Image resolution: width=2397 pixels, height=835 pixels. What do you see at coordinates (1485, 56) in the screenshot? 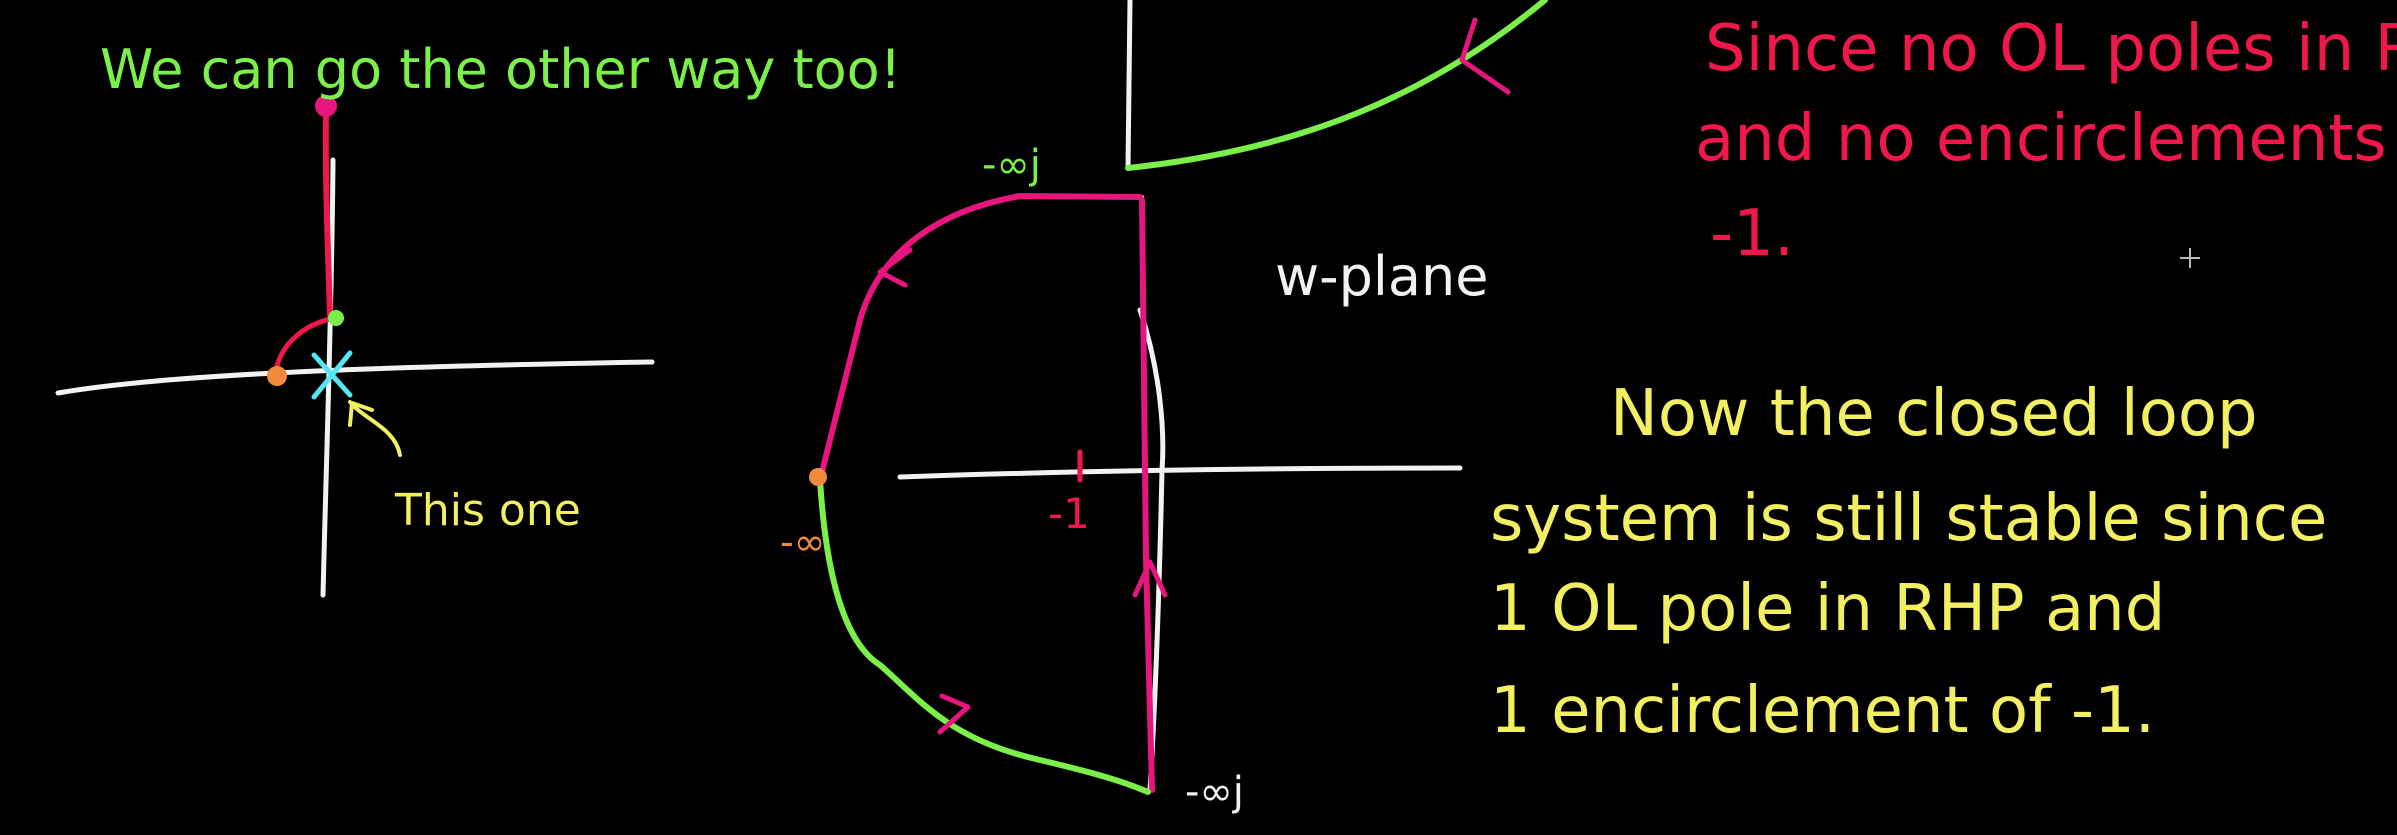
I see `upper-contour-arrow` at bounding box center [1485, 56].